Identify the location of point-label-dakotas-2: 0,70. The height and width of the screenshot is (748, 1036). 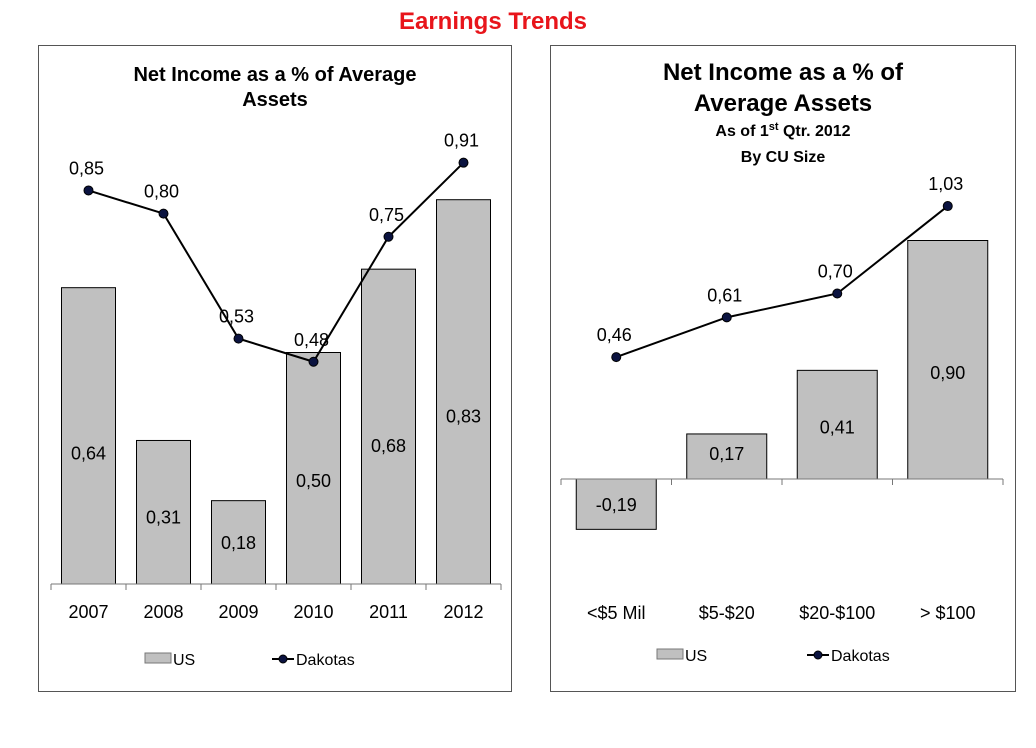
(835, 272).